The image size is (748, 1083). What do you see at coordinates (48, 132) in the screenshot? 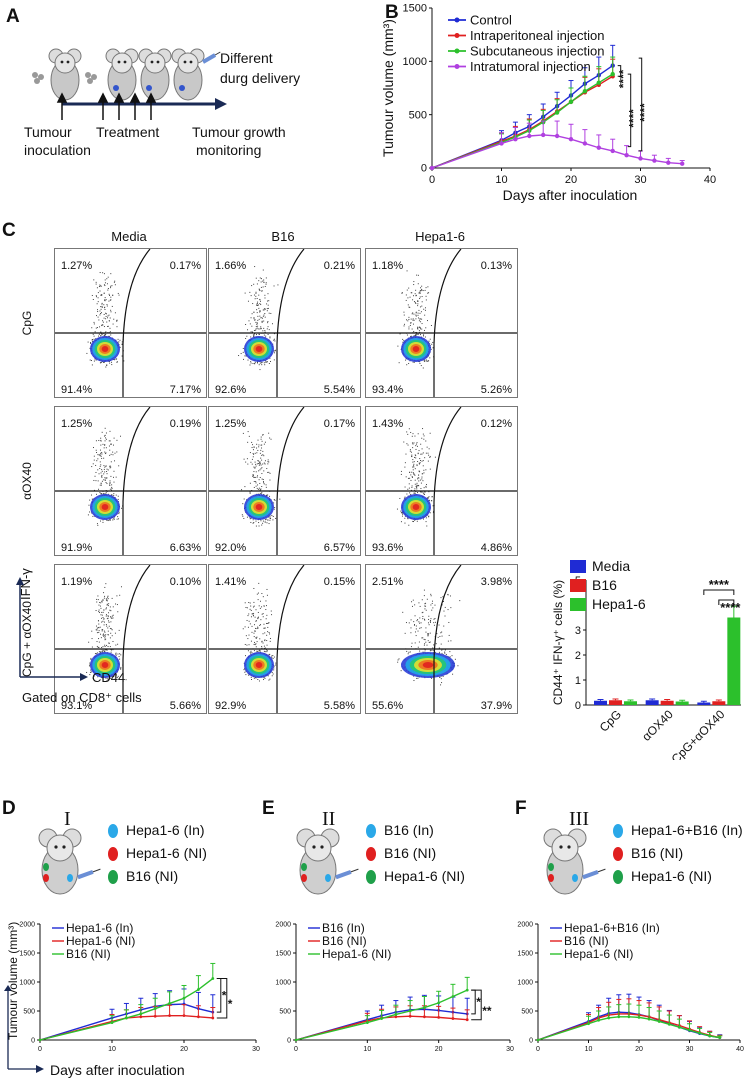
I see `timeline-tumour: Tumour` at bounding box center [48, 132].